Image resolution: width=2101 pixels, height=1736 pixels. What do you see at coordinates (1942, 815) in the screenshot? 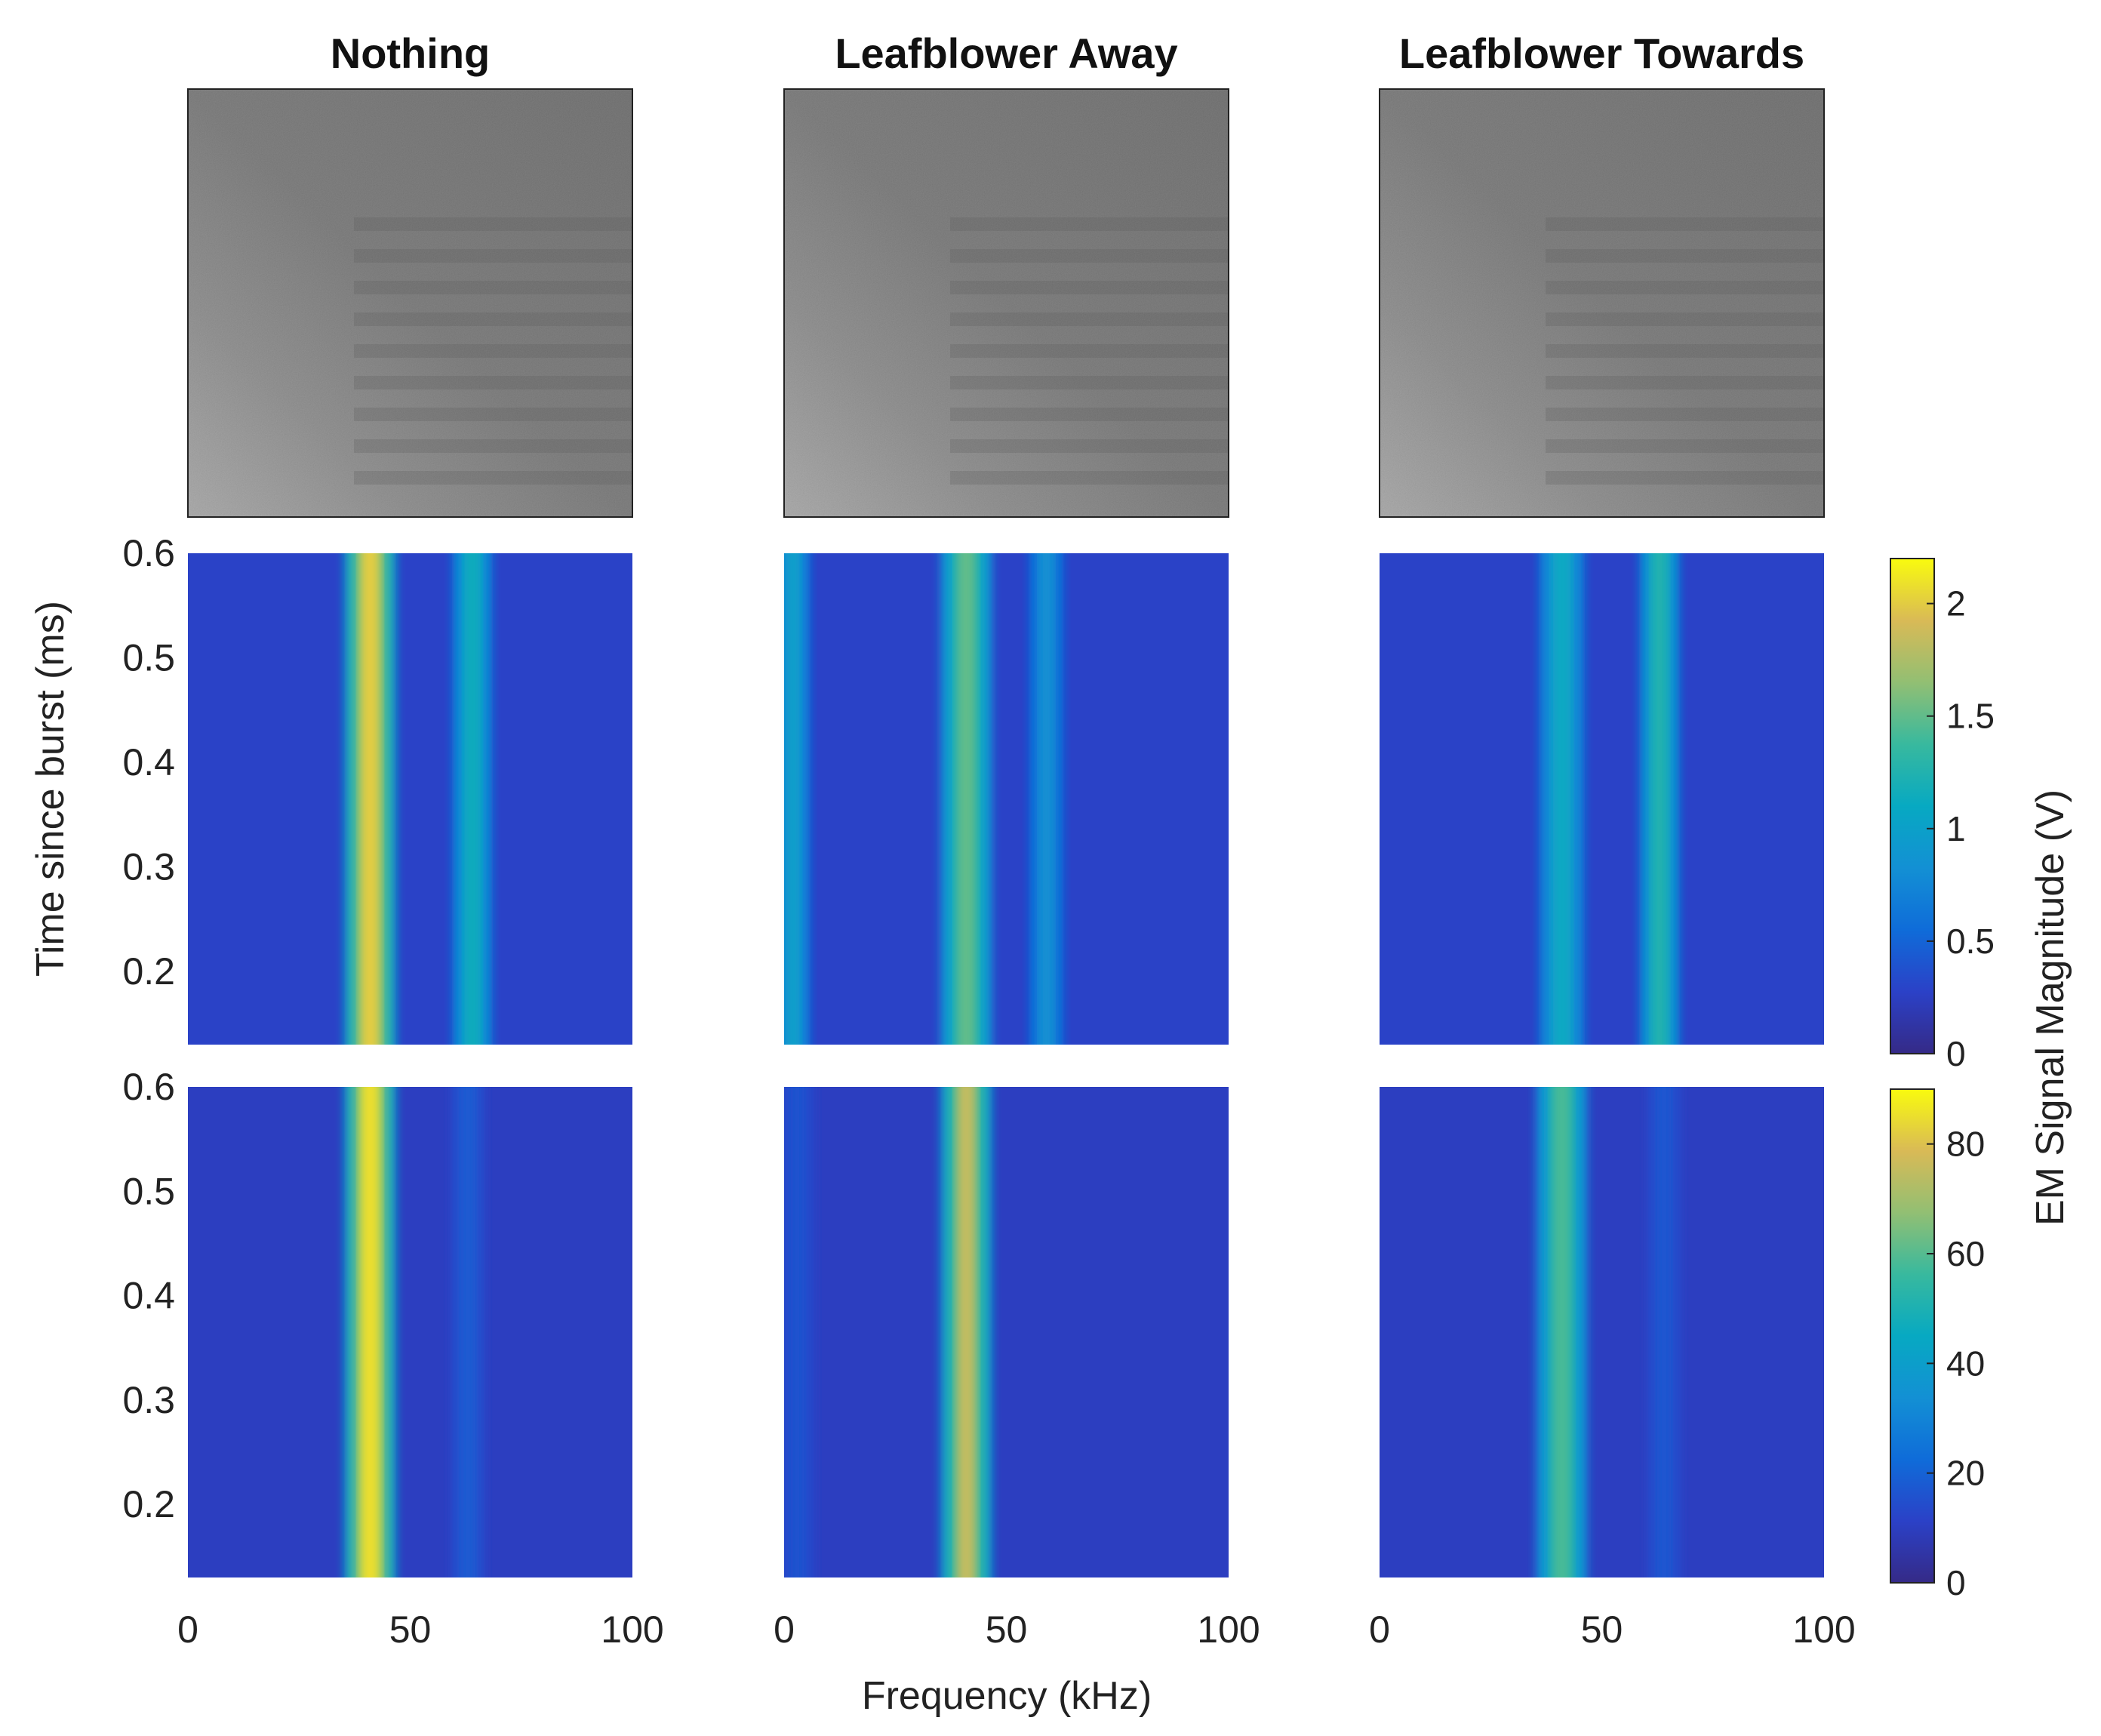
I see `colorbar: 0 0.5 1 1.5 2` at bounding box center [1942, 815].